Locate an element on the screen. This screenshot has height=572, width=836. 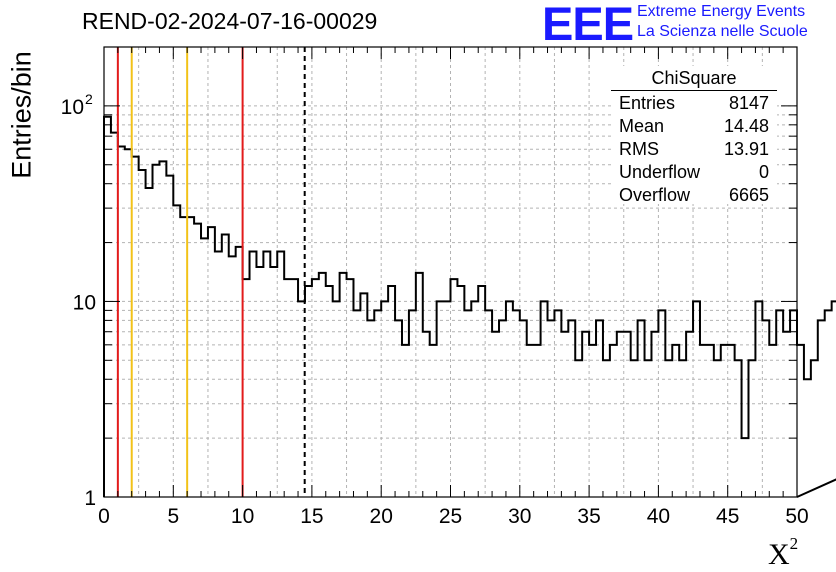
x-tick-label: 25 is located at coordinates (450, 516).